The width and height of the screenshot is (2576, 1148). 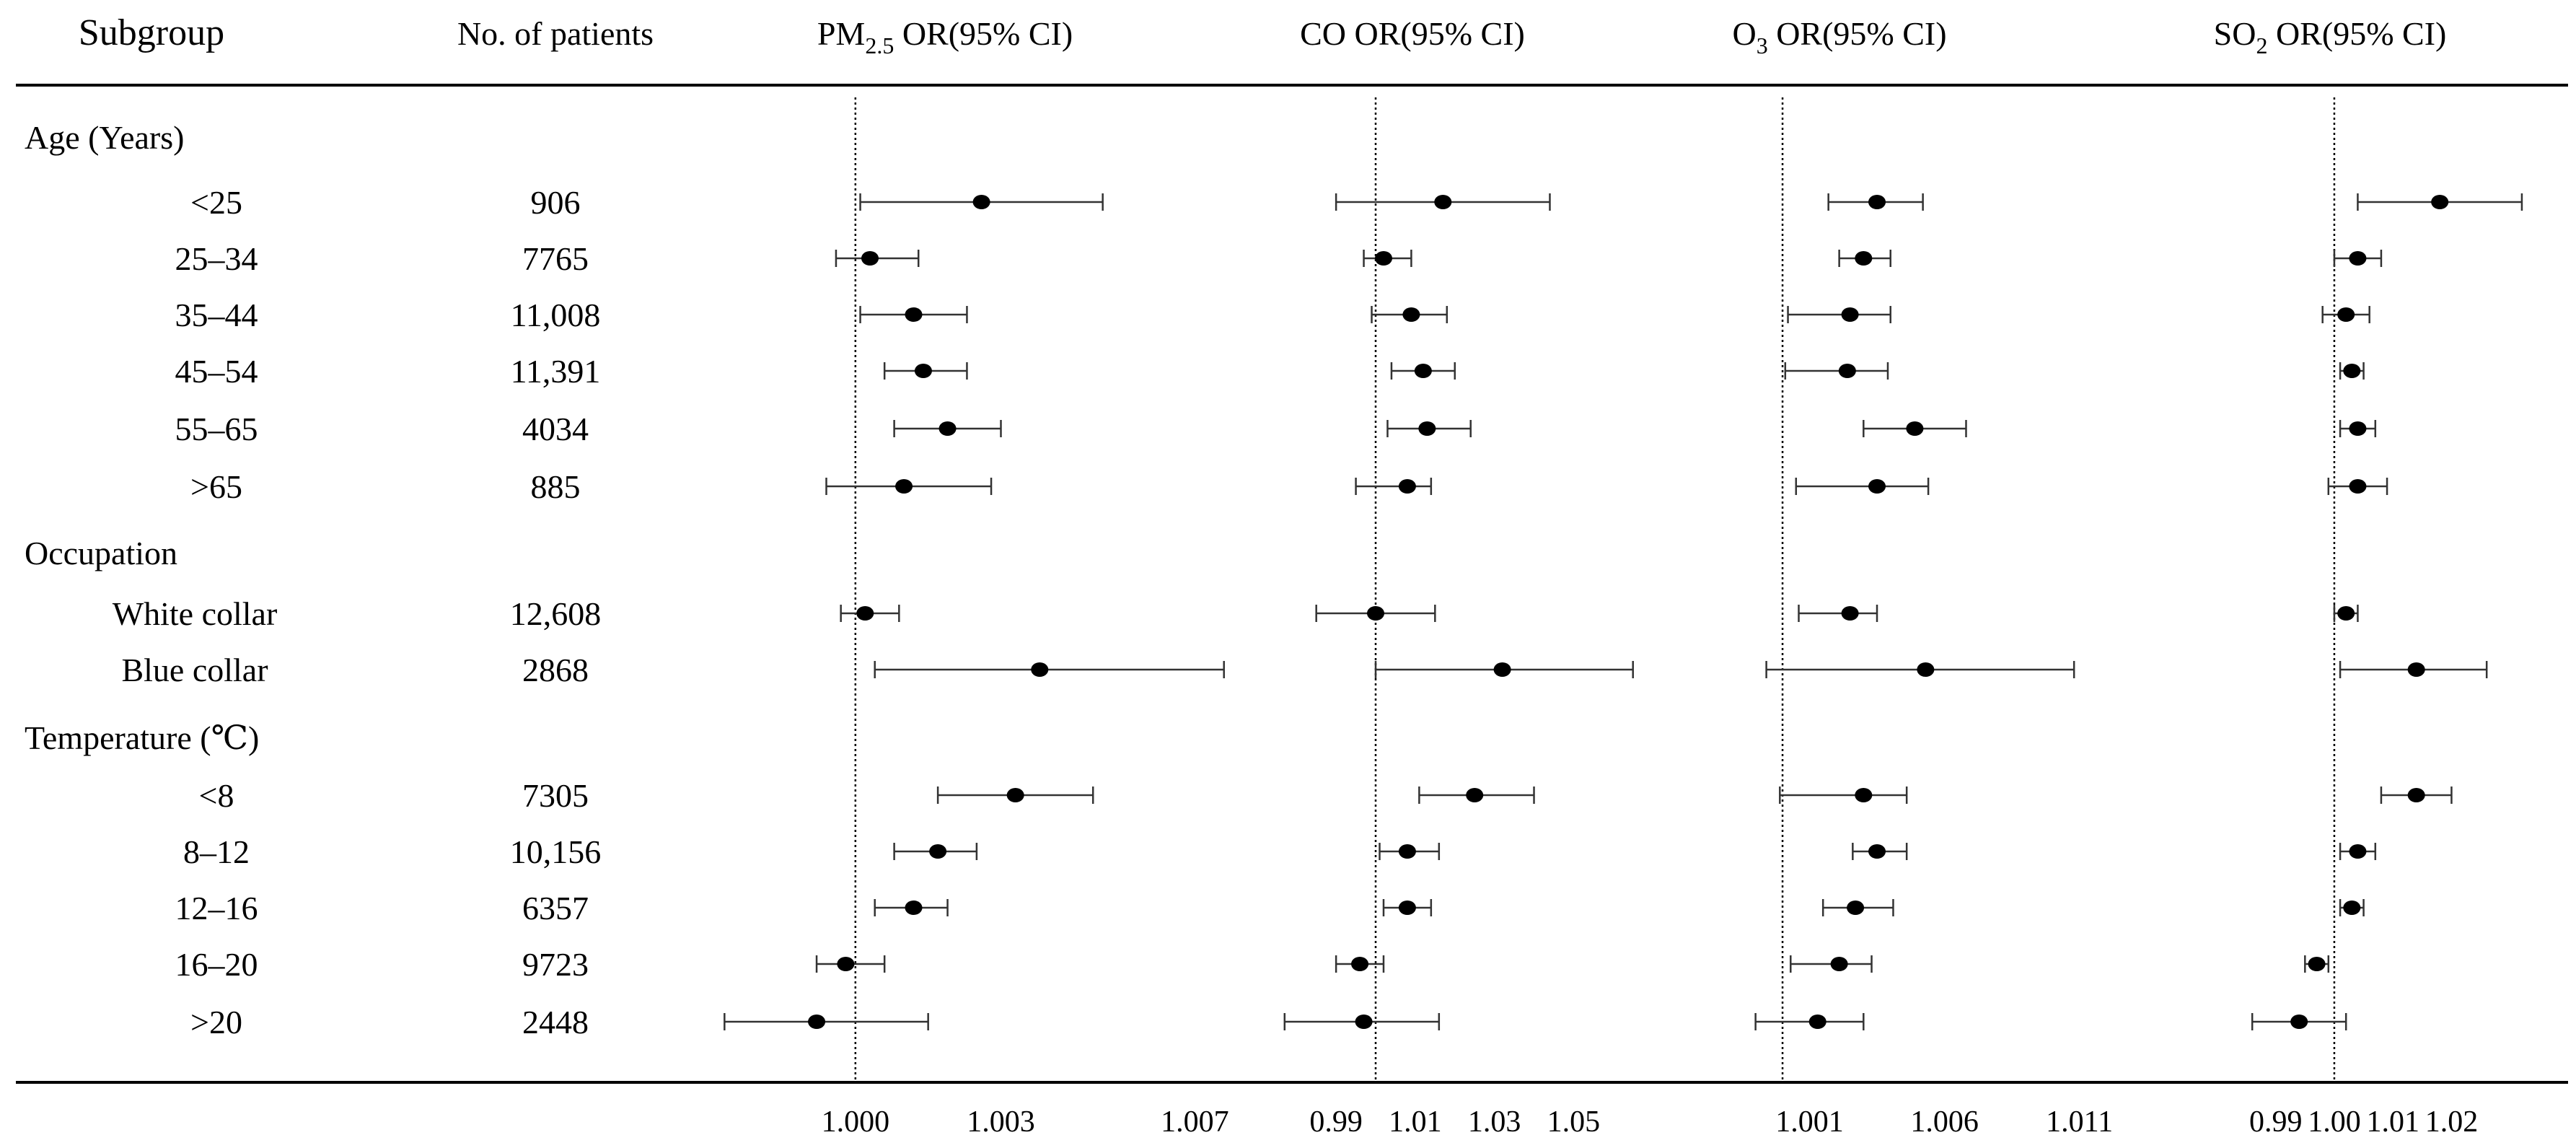 What do you see at coordinates (1762, 45) in the screenshot?
I see `o3-or-header-sub: 3` at bounding box center [1762, 45].